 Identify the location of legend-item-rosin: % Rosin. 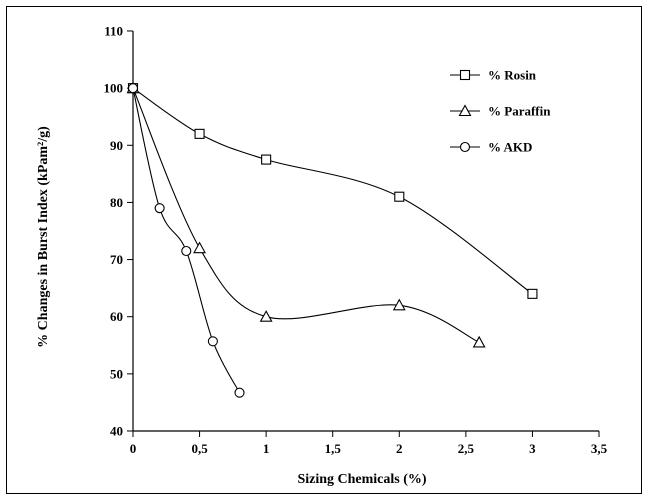
(493, 75).